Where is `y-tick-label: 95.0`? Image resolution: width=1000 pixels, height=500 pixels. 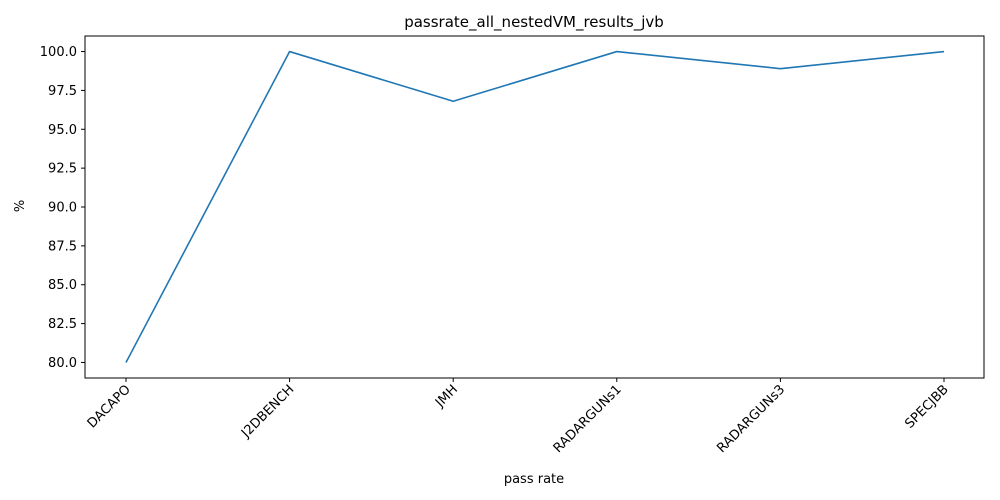
y-tick-label: 95.0 is located at coordinates (62, 130).